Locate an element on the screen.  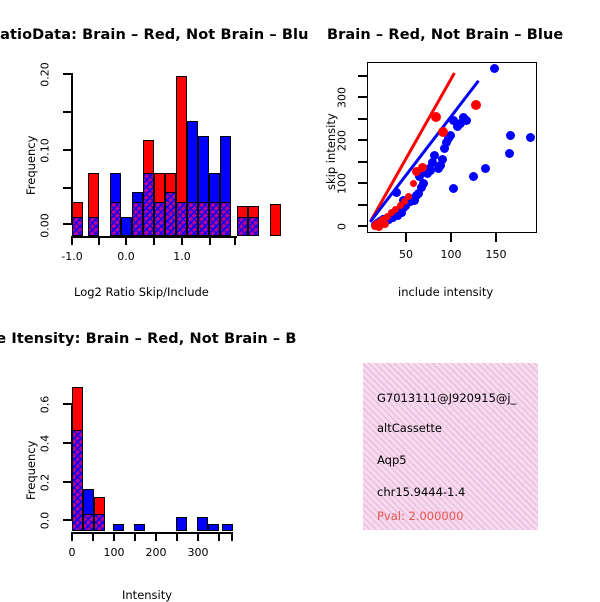
bar-ratio-blue is located at coordinates (126, 226).